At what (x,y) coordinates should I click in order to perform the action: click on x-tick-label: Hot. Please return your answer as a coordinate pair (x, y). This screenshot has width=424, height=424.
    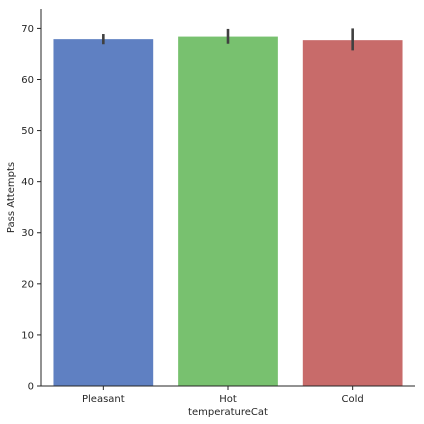
    Looking at the image, I should click on (228, 399).